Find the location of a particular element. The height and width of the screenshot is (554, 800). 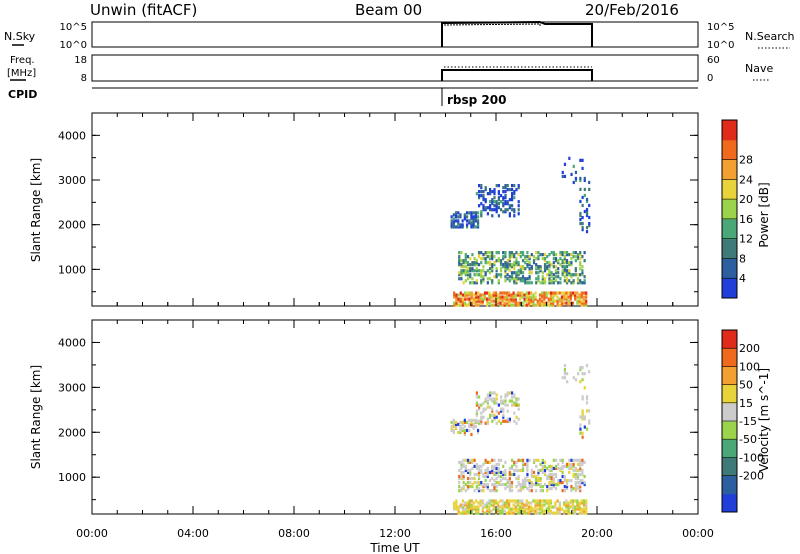

xtick-label: 12:00 is located at coordinates (395, 533).